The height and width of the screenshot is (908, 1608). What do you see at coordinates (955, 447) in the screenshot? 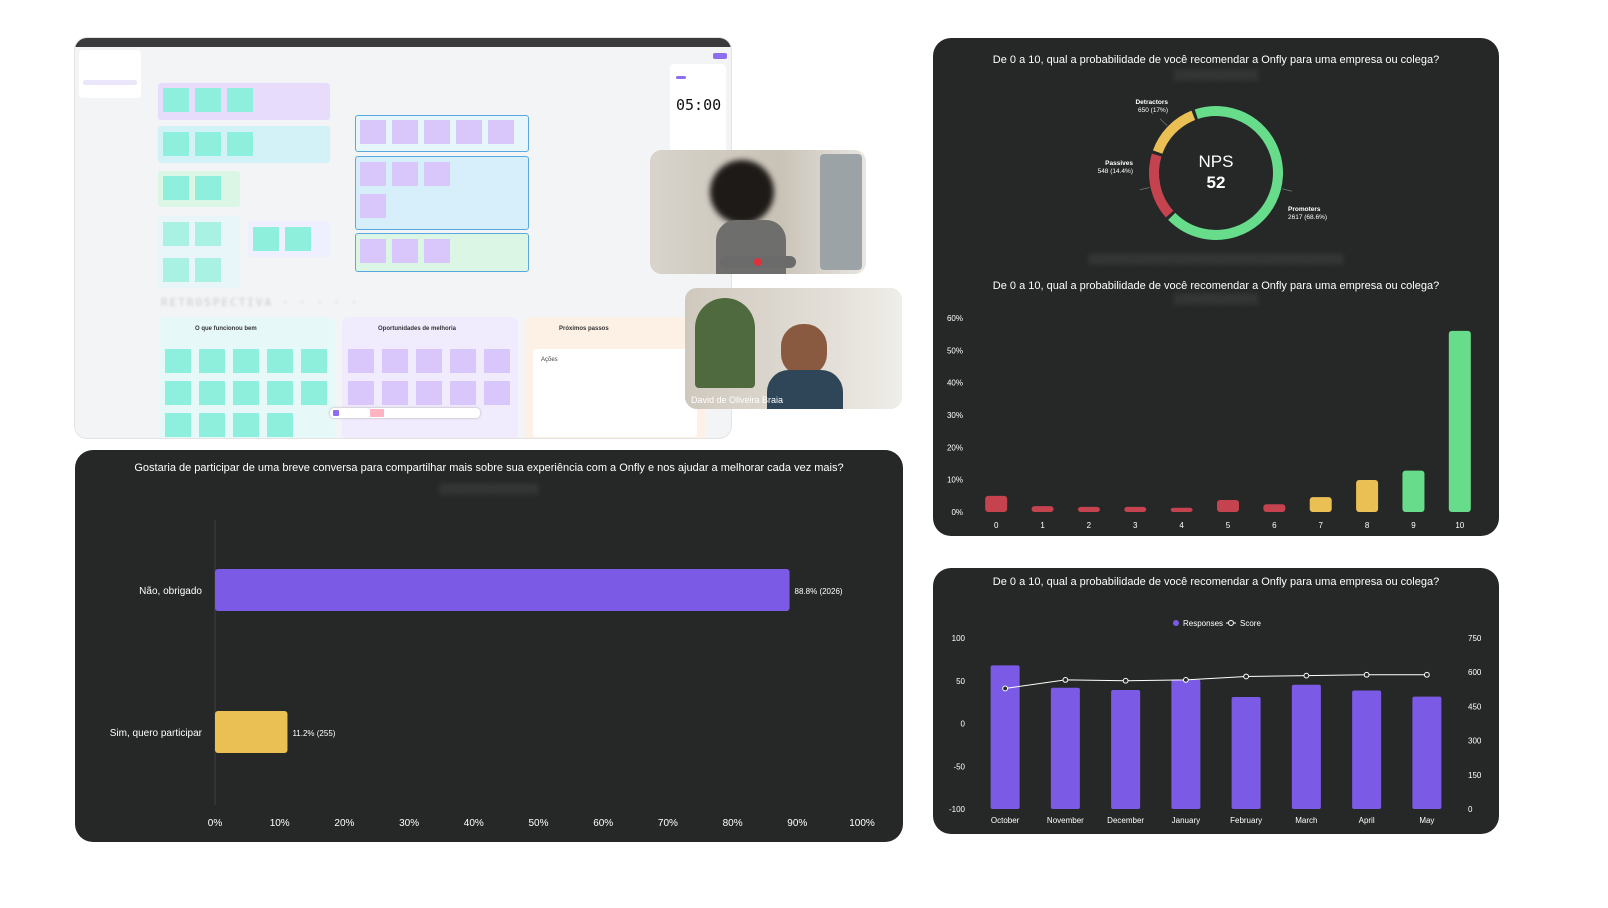
I see `nps-ytick: 20%` at bounding box center [955, 447].